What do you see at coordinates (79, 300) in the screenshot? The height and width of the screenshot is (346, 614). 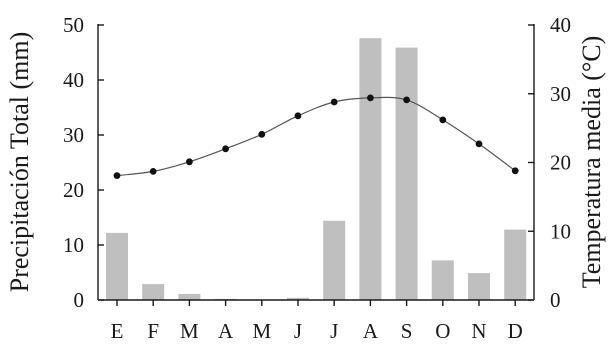 I see `left-tick-label: 0` at bounding box center [79, 300].